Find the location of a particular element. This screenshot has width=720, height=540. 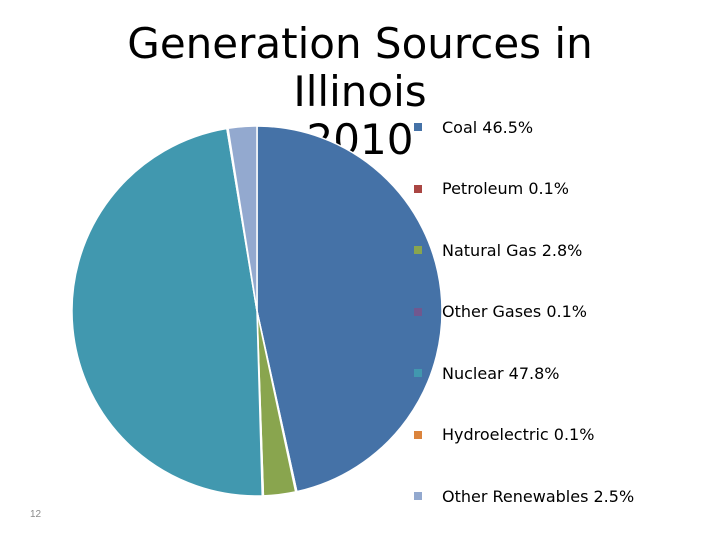

chart-title-line-1: Generation Sources in Illinois is located at coordinates (360, 67).